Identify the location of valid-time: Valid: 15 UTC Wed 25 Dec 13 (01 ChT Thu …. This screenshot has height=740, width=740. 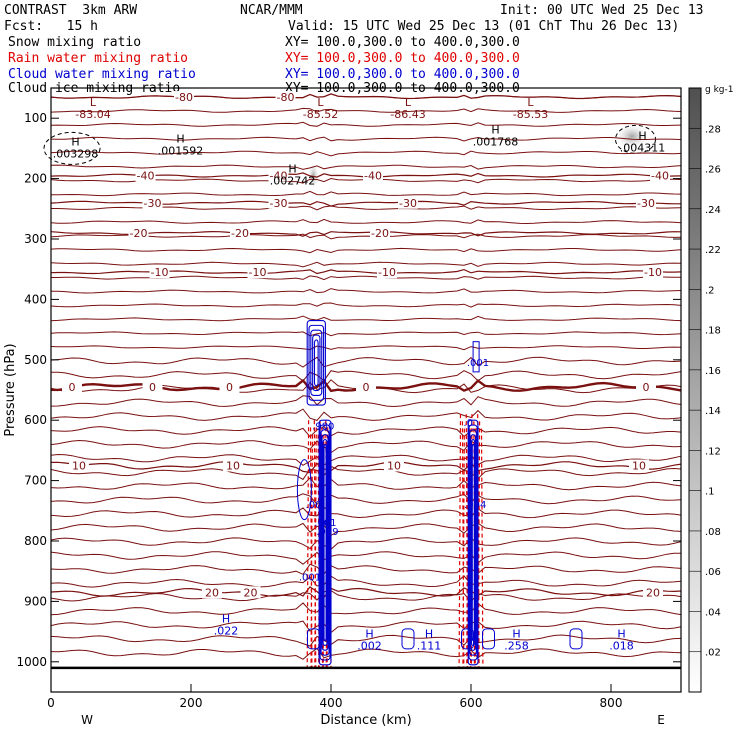
(484, 26).